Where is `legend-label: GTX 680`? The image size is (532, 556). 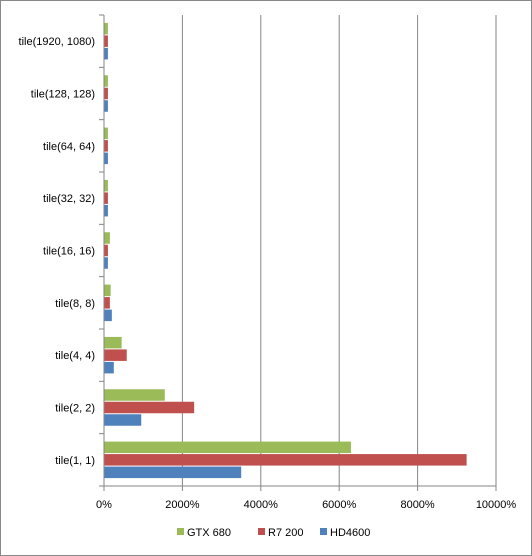 legend-label: GTX 680 is located at coordinates (209, 533).